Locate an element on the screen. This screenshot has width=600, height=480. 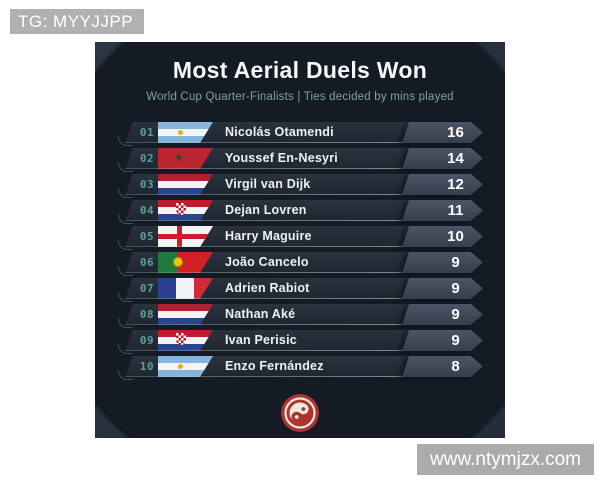
row-bar: 07 Adrien Rabiot is located at coordinates (297, 288).